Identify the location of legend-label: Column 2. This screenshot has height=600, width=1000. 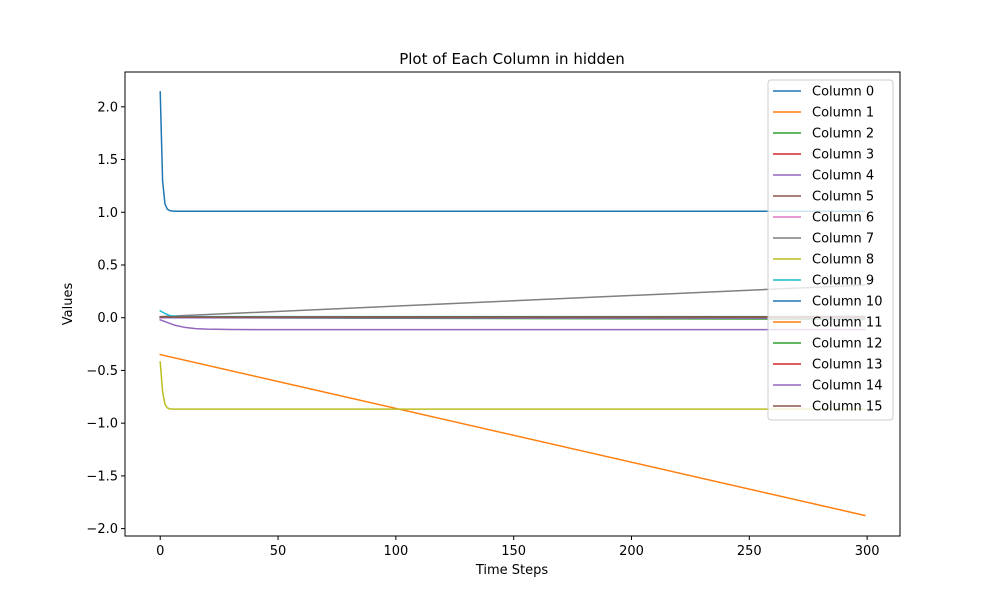
(843, 134).